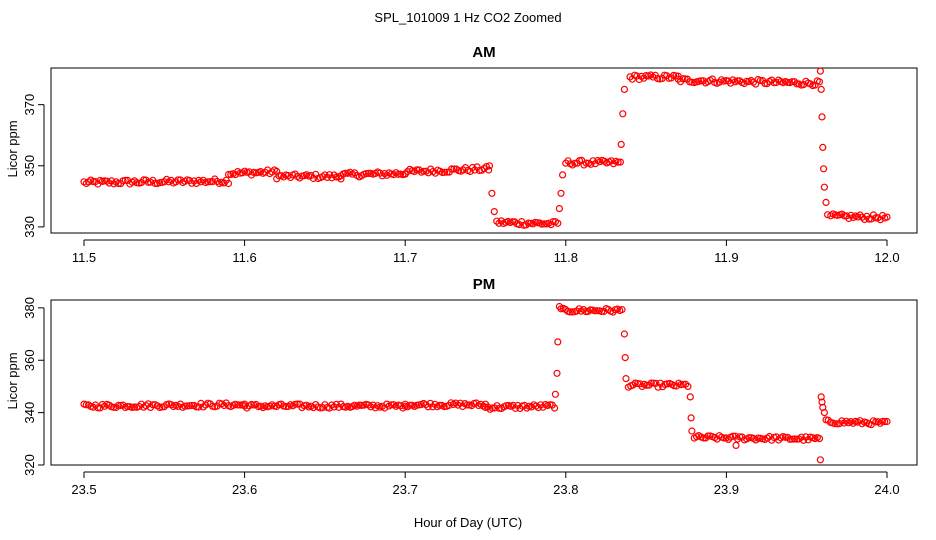  I want to click on am-y-axis-label: Licor ppm, so click(12, 148).